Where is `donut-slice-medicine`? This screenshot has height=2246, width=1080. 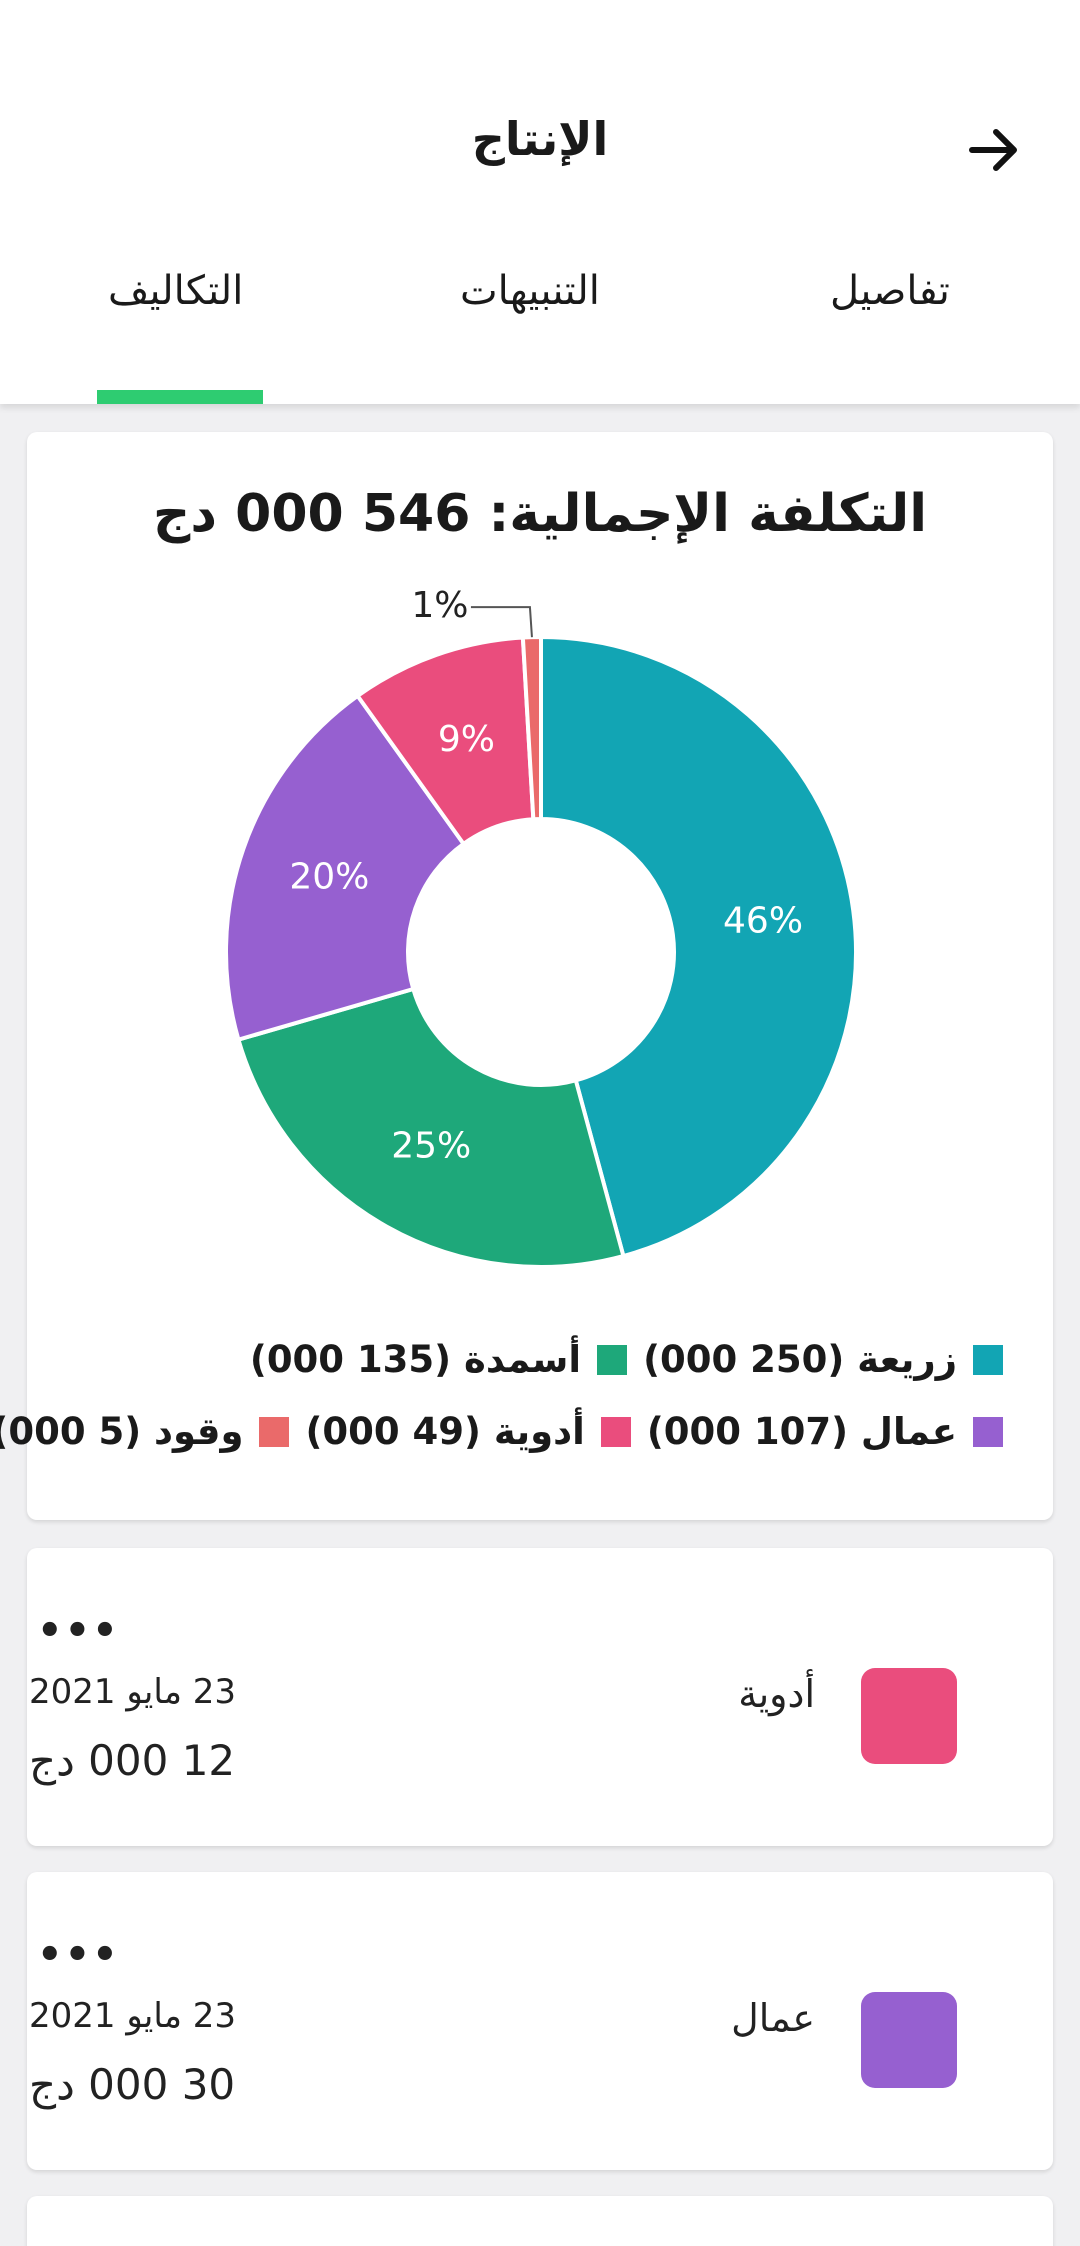
donut-slice-medicine is located at coordinates (445, 741).